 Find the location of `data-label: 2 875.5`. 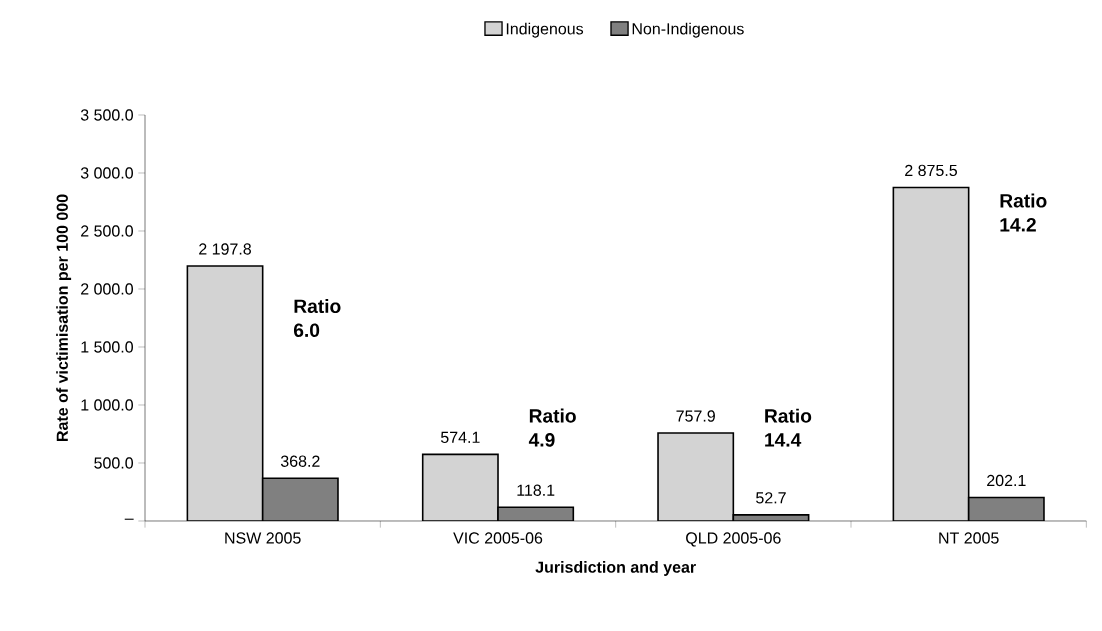

data-label: 2 875.5 is located at coordinates (931, 170).